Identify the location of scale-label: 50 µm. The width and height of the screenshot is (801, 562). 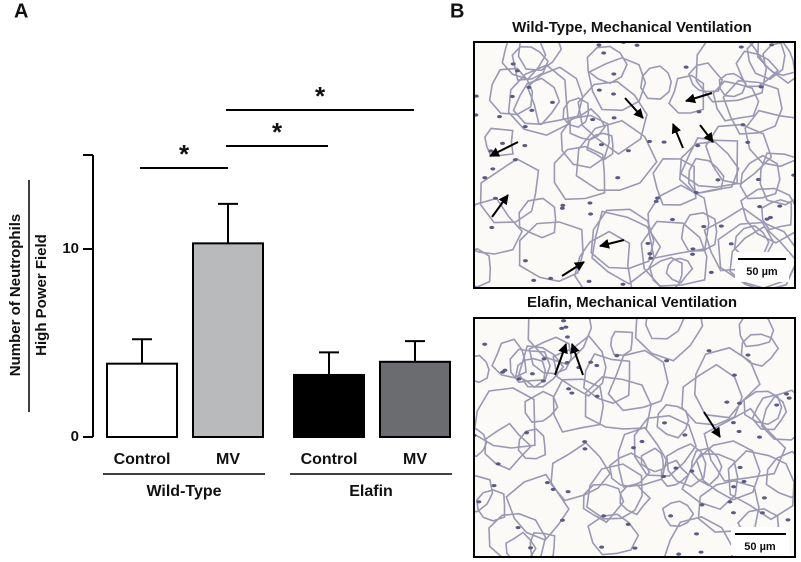
(762, 272).